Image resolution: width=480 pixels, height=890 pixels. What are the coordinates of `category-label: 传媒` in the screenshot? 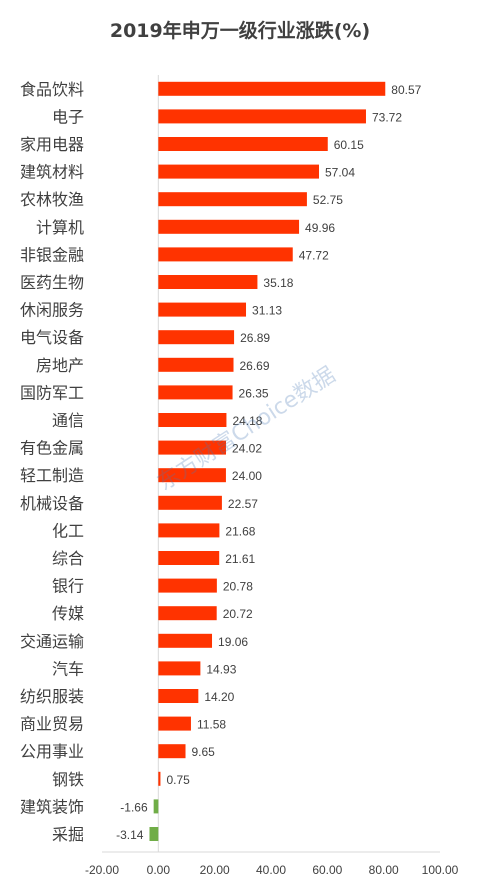 It's located at (68, 613).